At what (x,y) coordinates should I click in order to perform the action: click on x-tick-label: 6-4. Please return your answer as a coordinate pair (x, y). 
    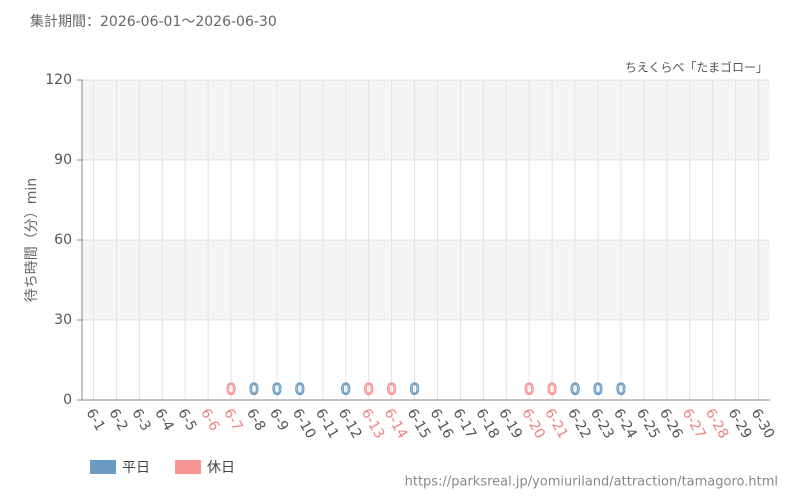
    Looking at the image, I should click on (163, 420).